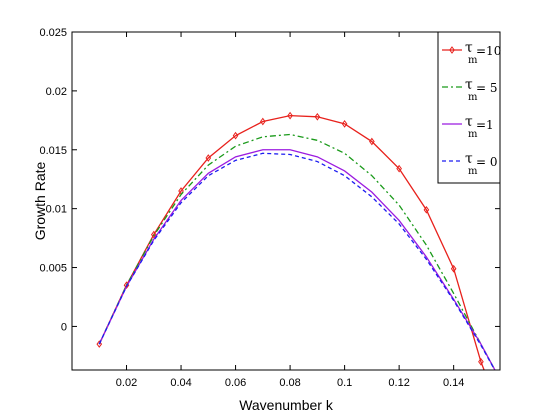 The image size is (554, 415). Describe the element at coordinates (487, 88) in the screenshot. I see `legend-value: = 5` at that location.